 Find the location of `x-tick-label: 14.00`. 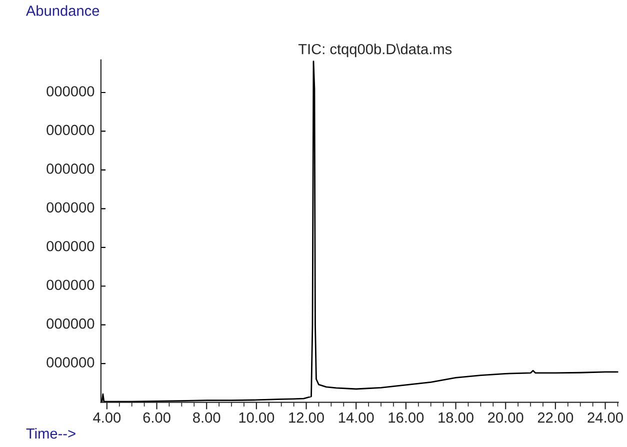

x-tick-label: 14.00 is located at coordinates (356, 417).